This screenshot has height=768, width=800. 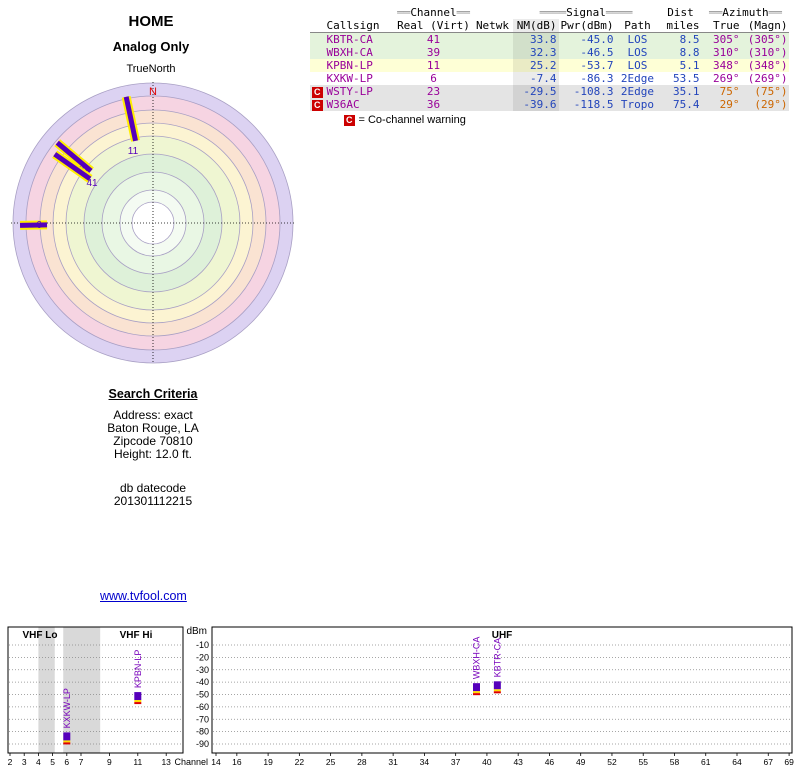 What do you see at coordinates (550, 91) in the screenshot?
I see `station-row: C WSTY-LP 23 -29.5 -108.3 2Edge 35.1 75° (75°)` at bounding box center [550, 91].